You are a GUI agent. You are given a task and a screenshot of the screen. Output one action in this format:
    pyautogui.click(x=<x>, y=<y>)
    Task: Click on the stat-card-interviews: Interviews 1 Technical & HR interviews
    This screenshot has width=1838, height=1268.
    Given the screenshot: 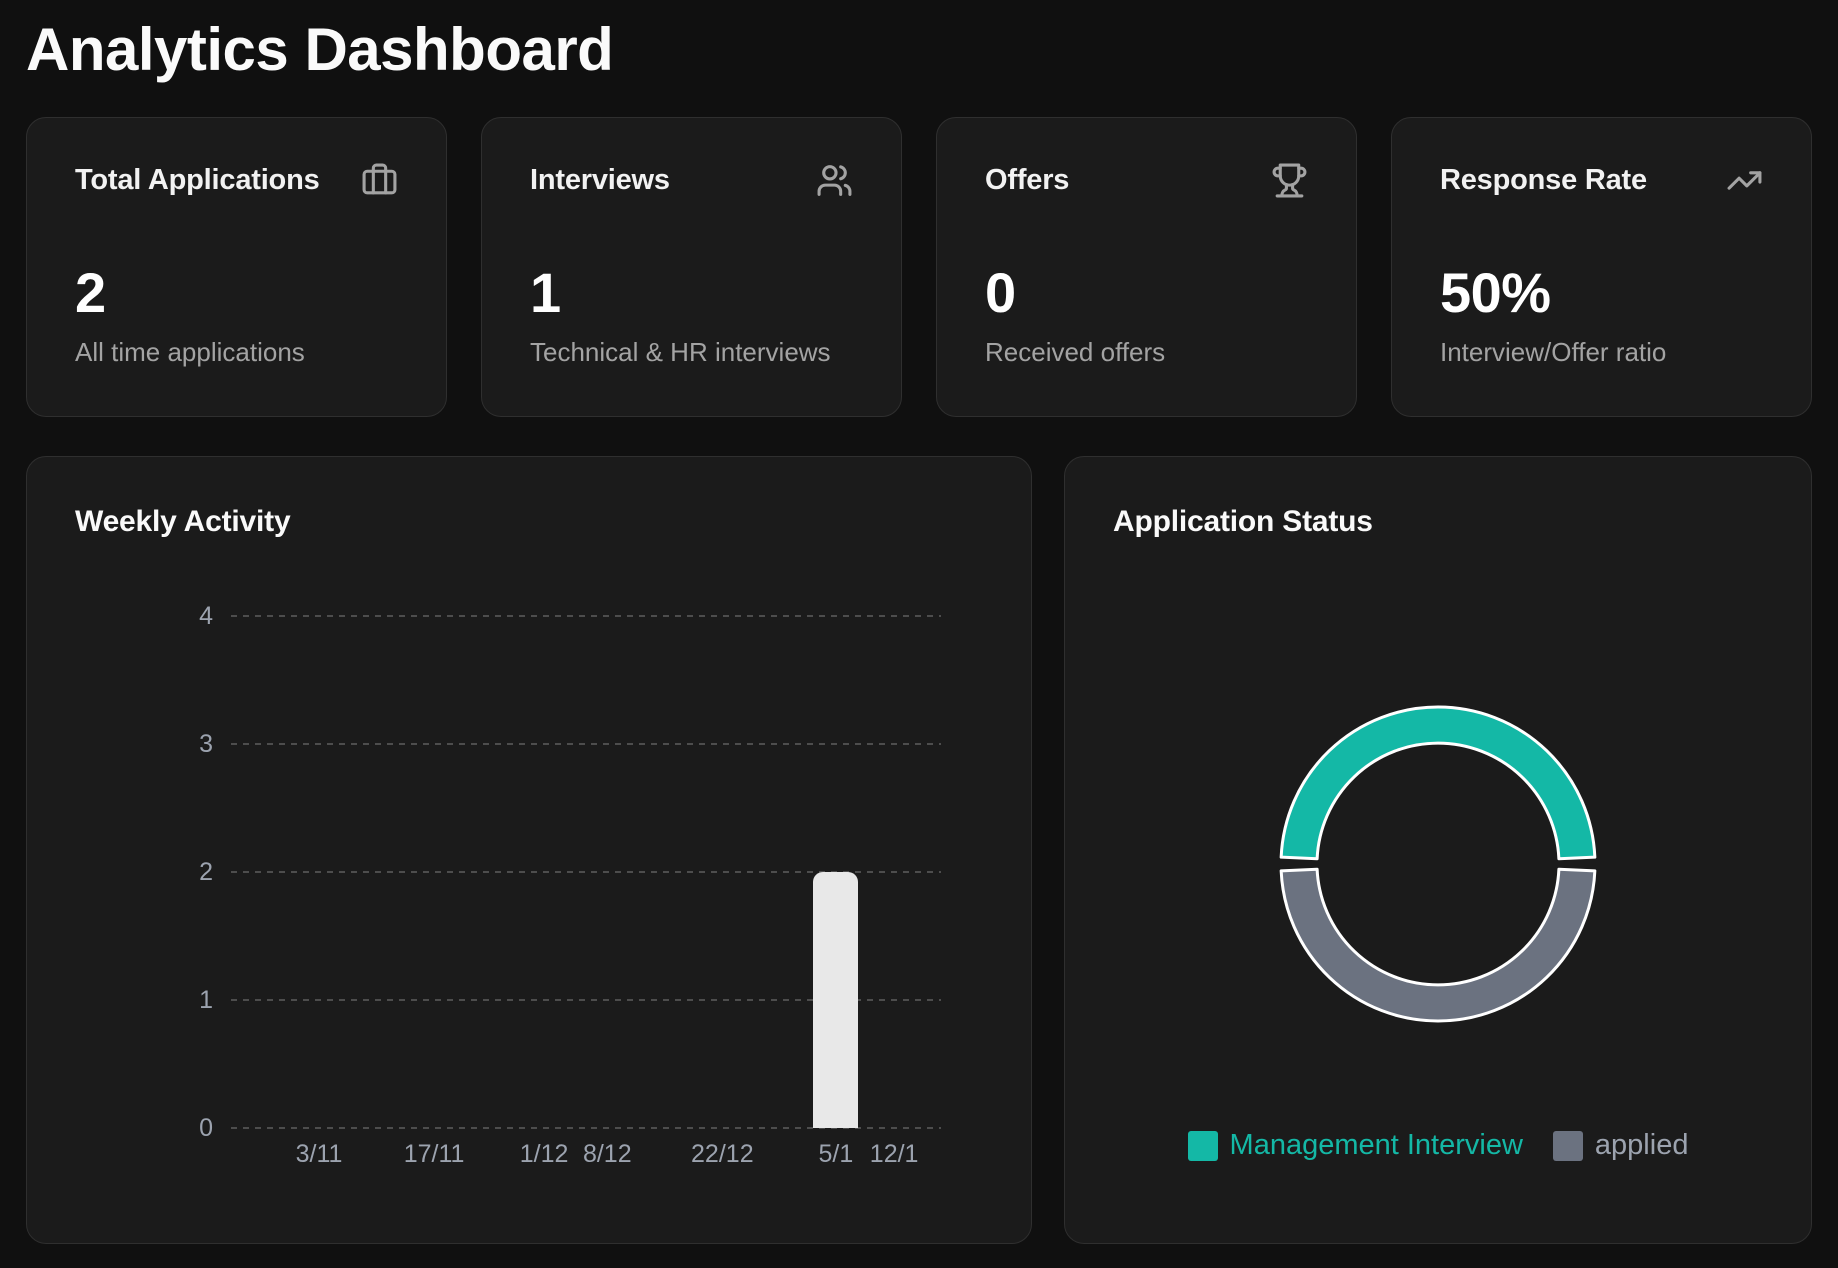 What is the action you would take?
    pyautogui.click(x=691, y=267)
    